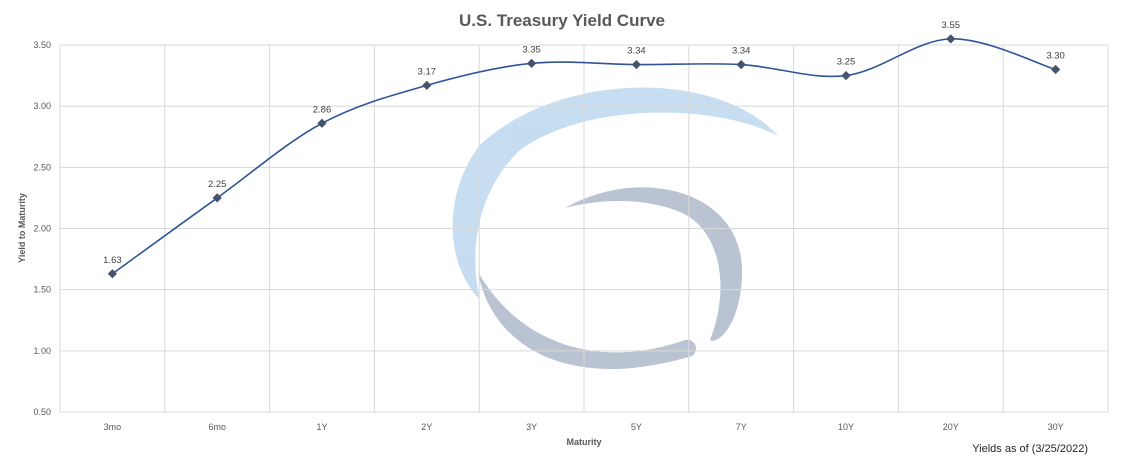 The width and height of the screenshot is (1121, 467). I want to click on x-tick-label: 1Y, so click(321, 427).